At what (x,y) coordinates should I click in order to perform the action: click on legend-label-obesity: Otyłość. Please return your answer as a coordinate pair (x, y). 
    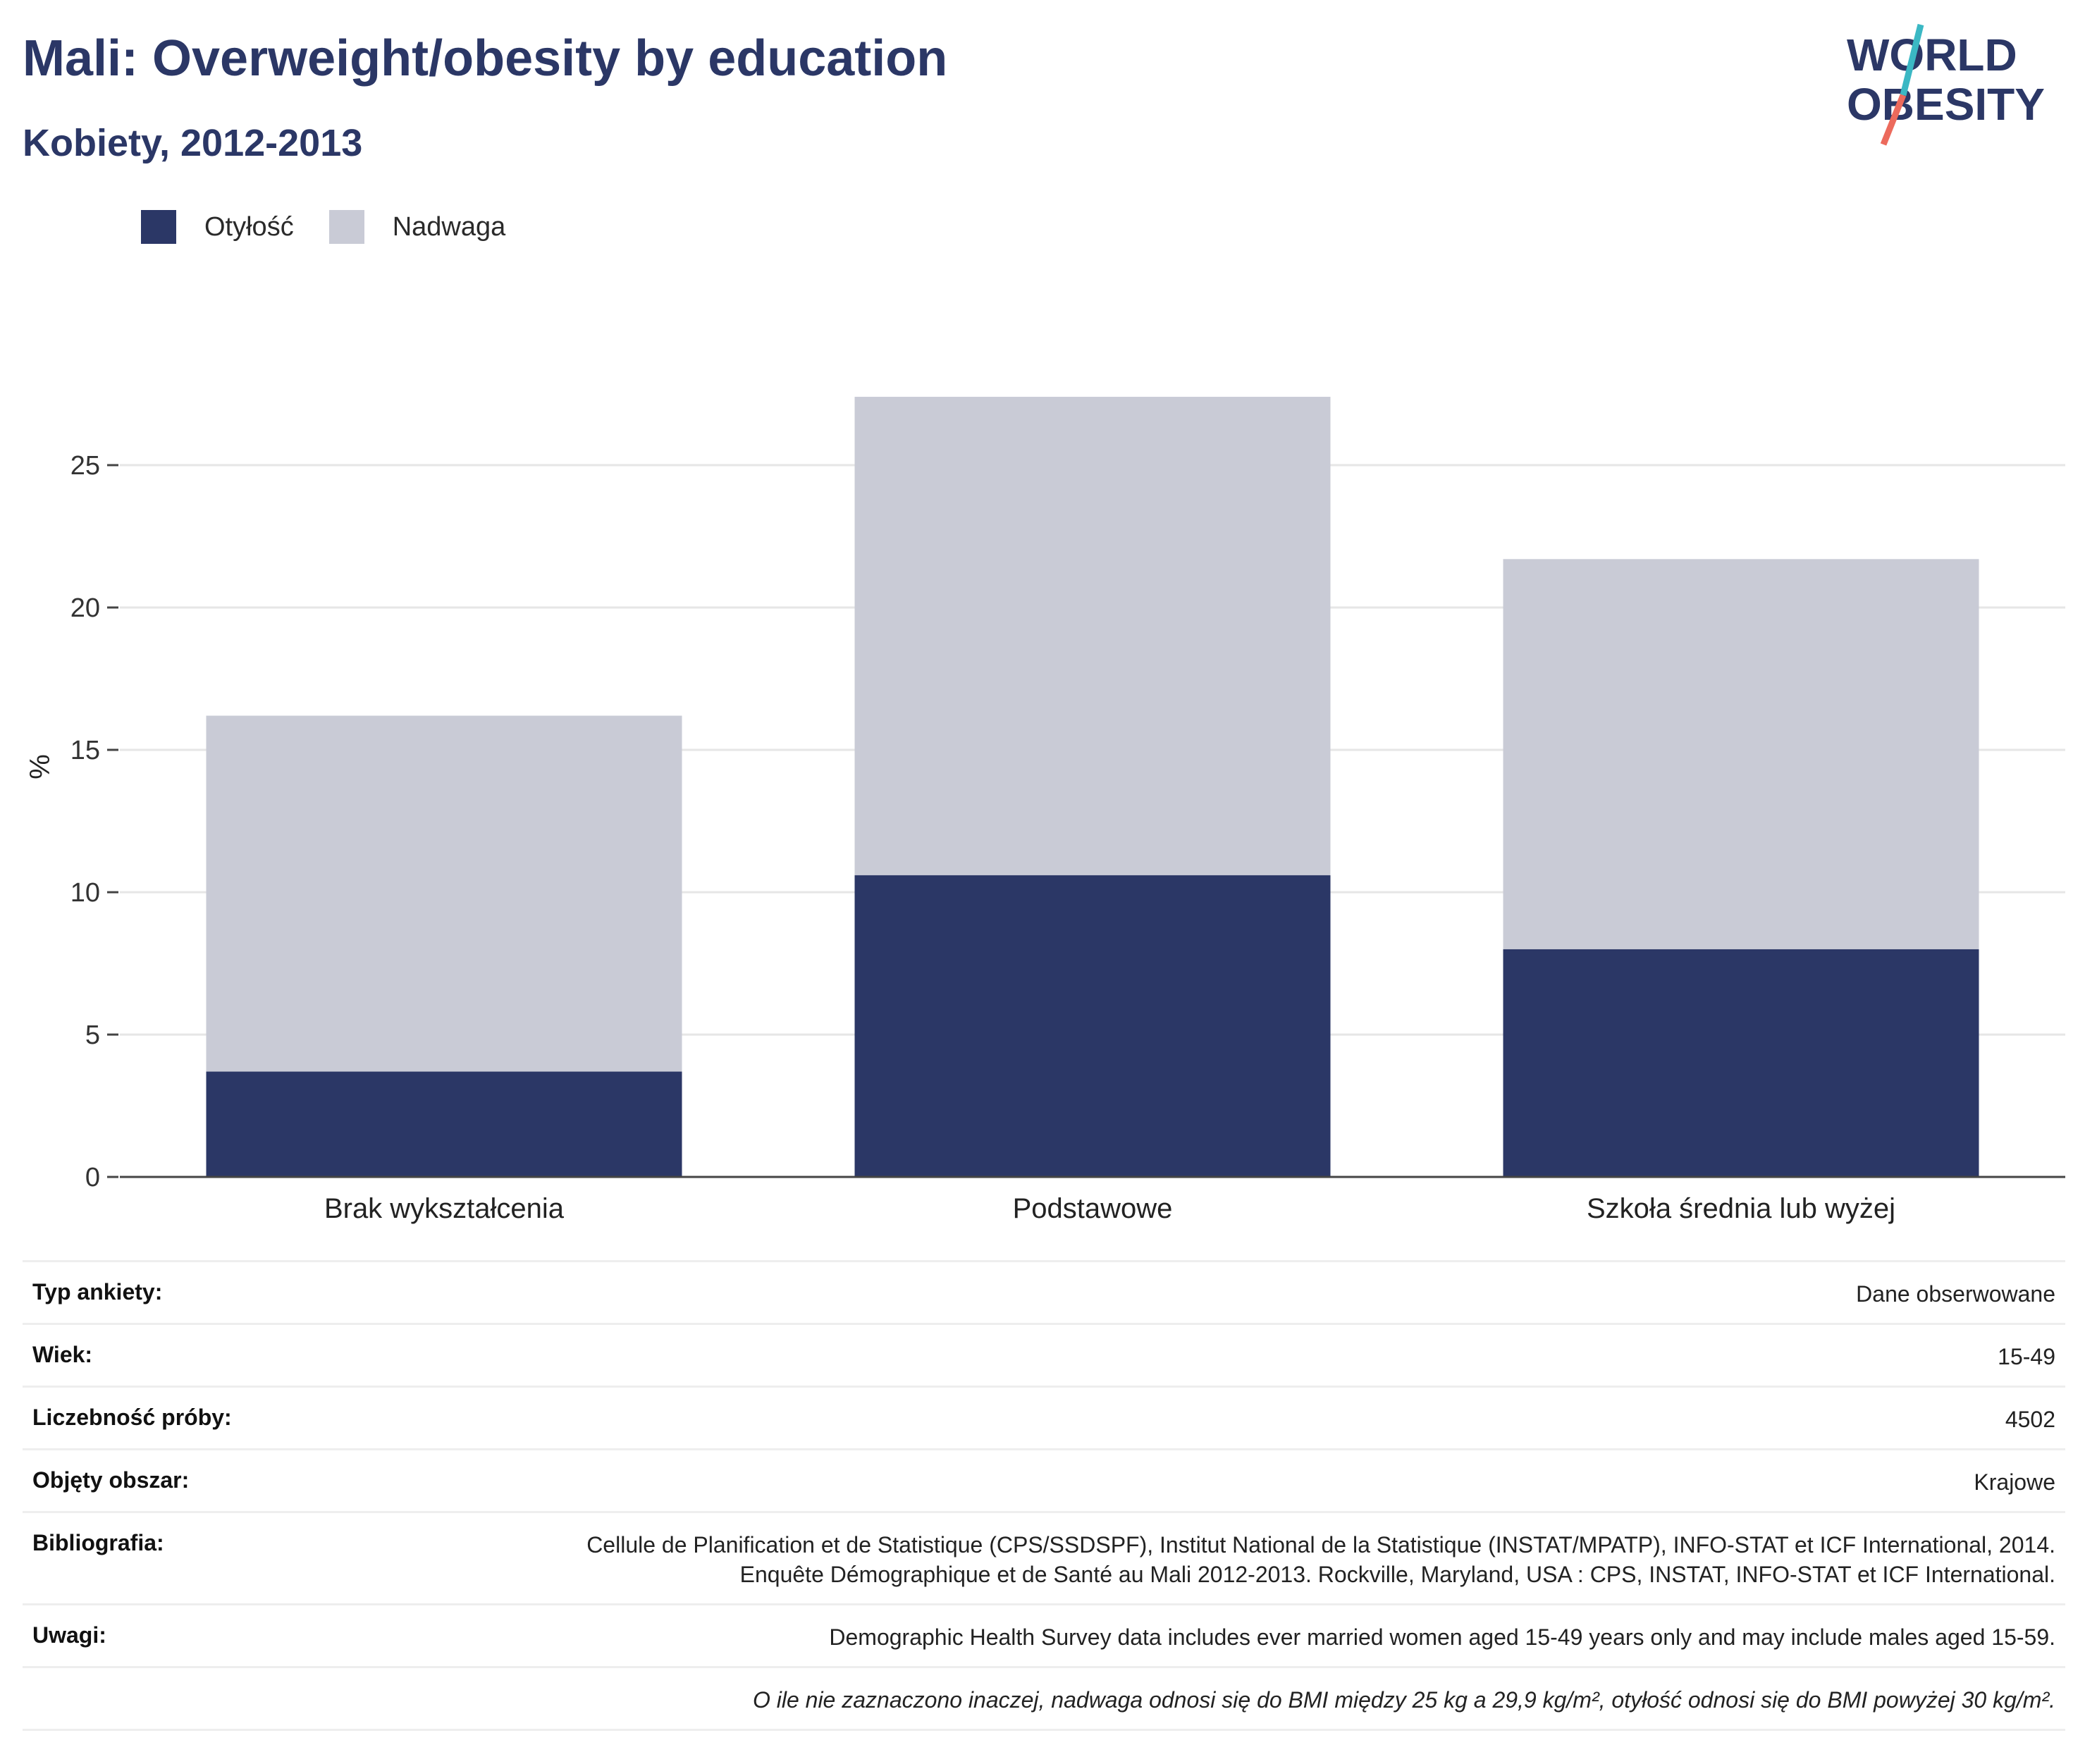
    Looking at the image, I should click on (249, 226).